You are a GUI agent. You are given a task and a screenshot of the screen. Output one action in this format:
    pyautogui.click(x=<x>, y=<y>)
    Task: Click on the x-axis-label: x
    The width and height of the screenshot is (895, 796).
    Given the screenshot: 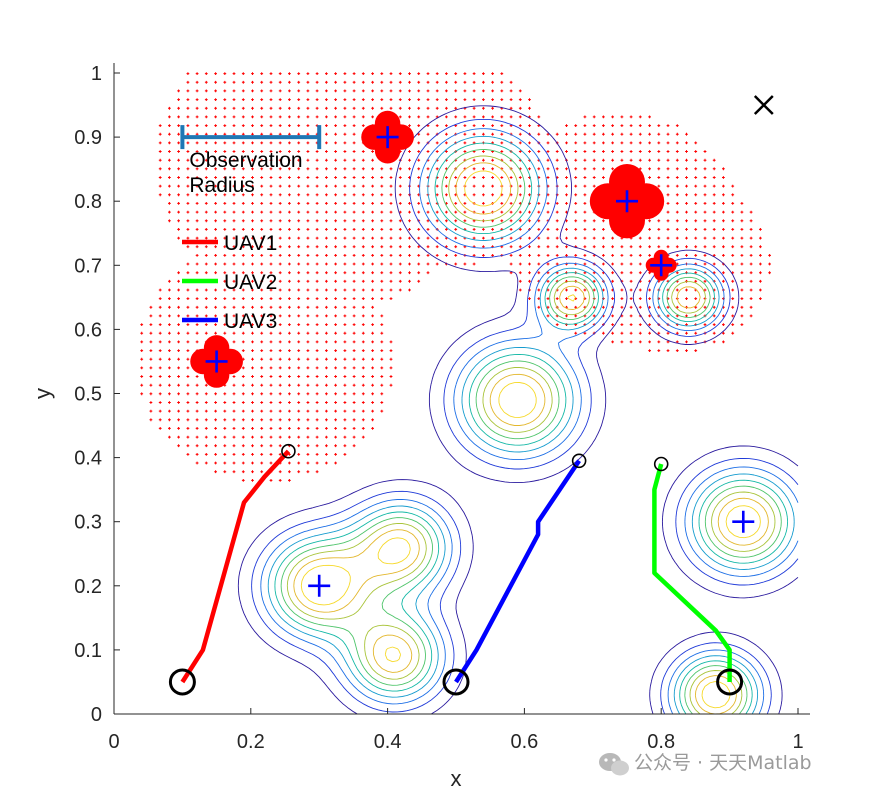 What is the action you would take?
    pyautogui.click(x=456, y=778)
    